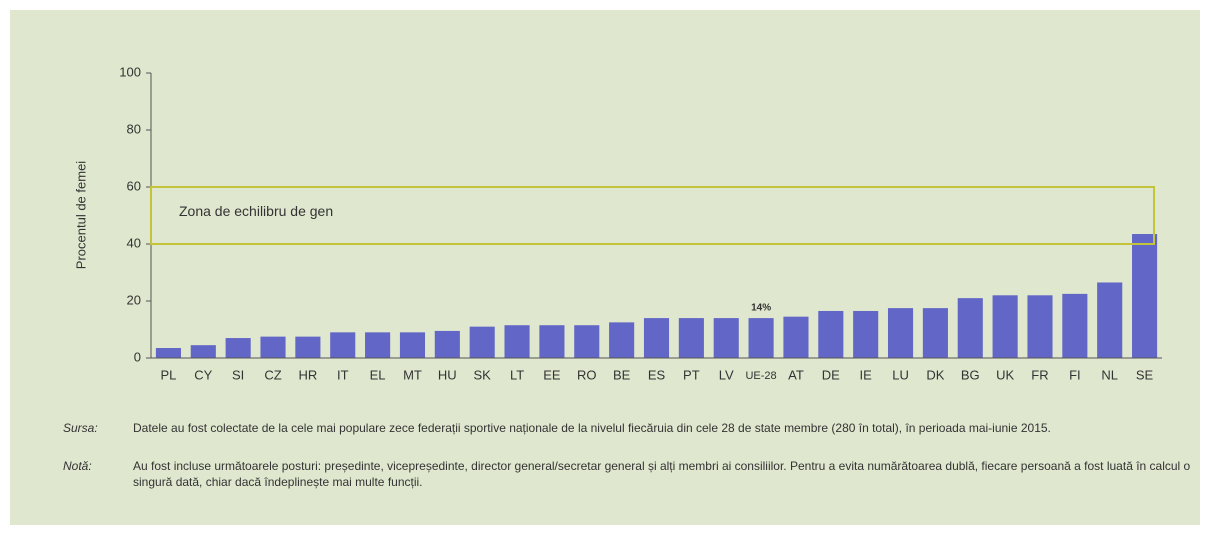  What do you see at coordinates (1005, 374) in the screenshot?
I see `x-tick-label: UK` at bounding box center [1005, 374].